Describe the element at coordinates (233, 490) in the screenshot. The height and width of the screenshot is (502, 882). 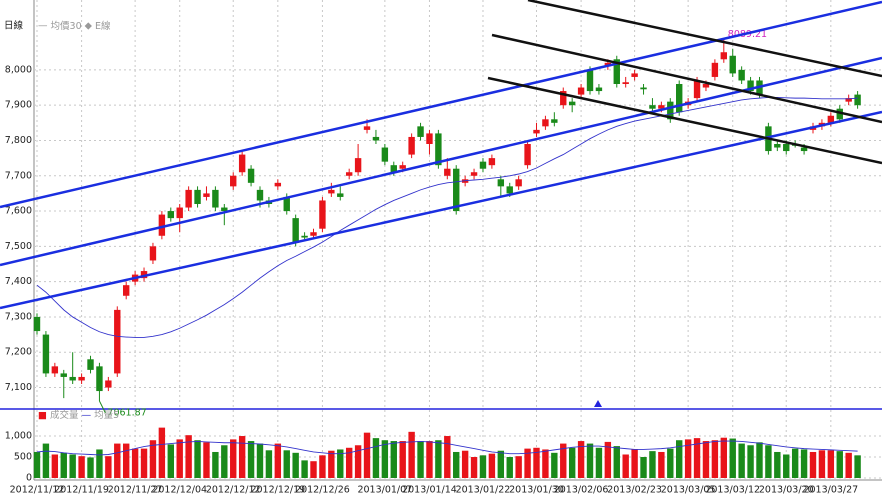
I see `x-tick-label: 2012/12/12` at that location.